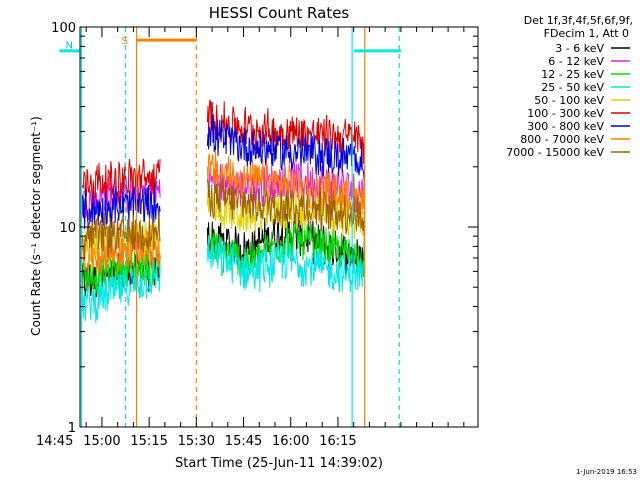  What do you see at coordinates (606, 472) in the screenshot?
I see `timestamp-label: 1-Jun-2019 16:53` at bounding box center [606, 472].